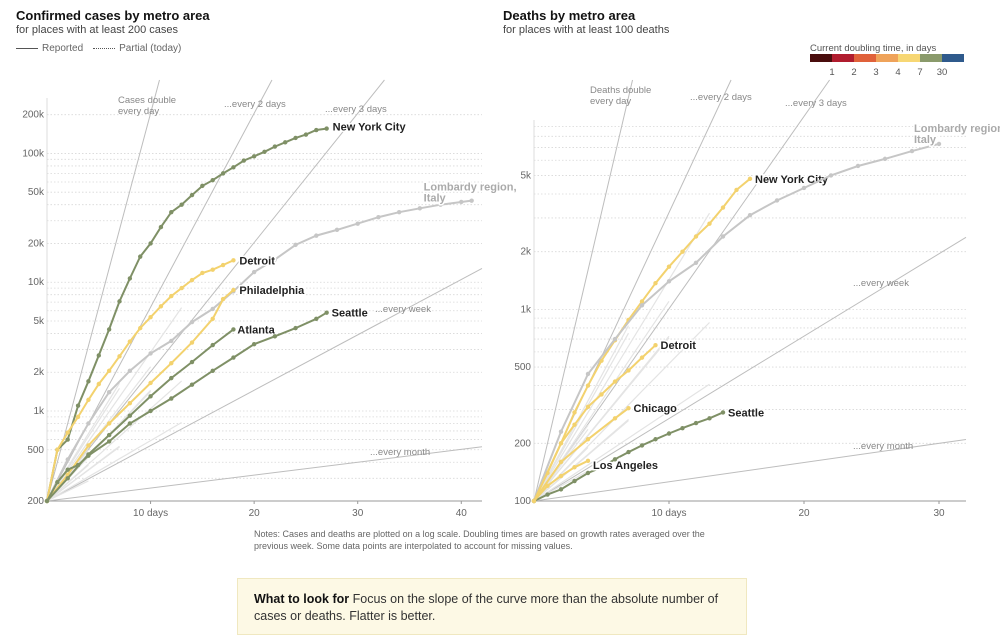 The width and height of the screenshot is (1000, 639). I want to click on series-label: Detroit, so click(679, 346).